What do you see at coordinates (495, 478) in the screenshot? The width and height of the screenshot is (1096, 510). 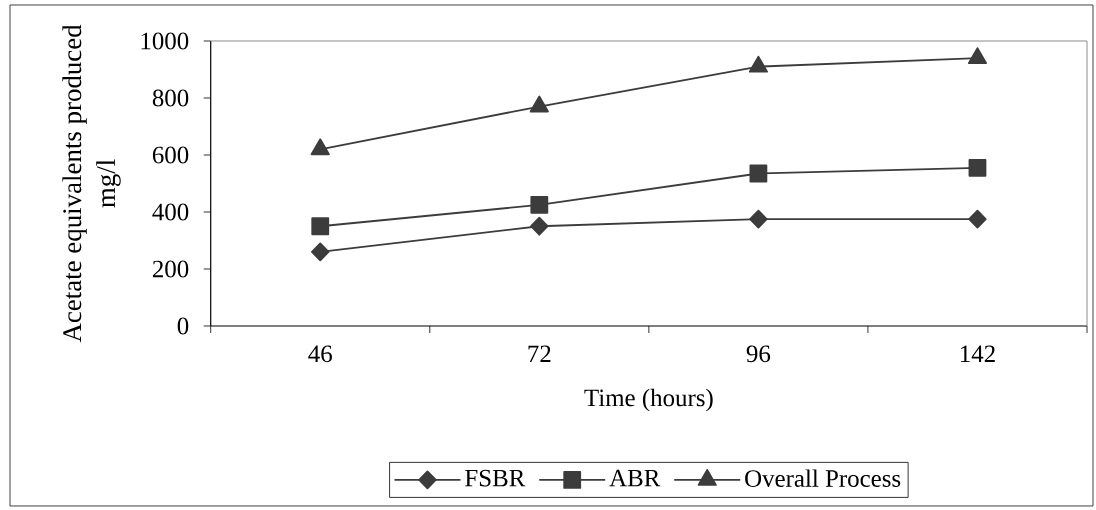 I see `legend-label: FSBR` at bounding box center [495, 478].